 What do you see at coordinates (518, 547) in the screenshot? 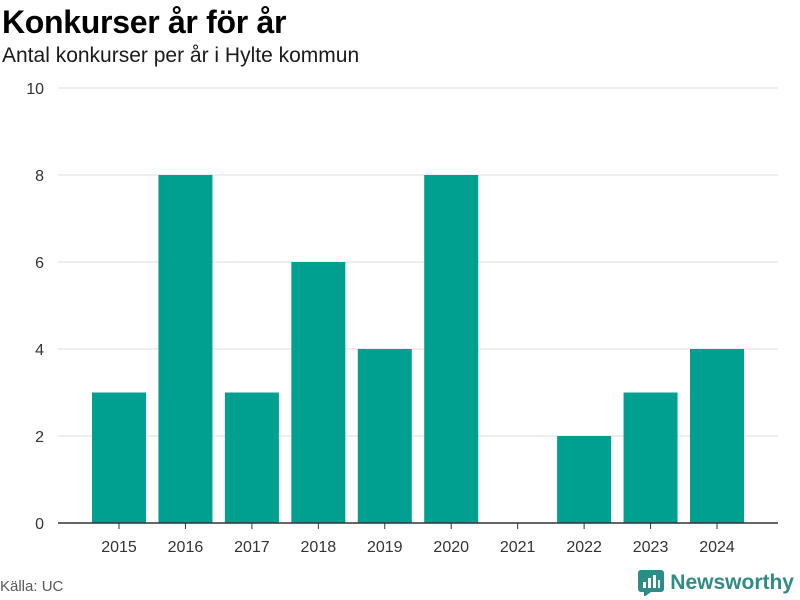
I see `x-tick-label: 2021` at bounding box center [518, 547].